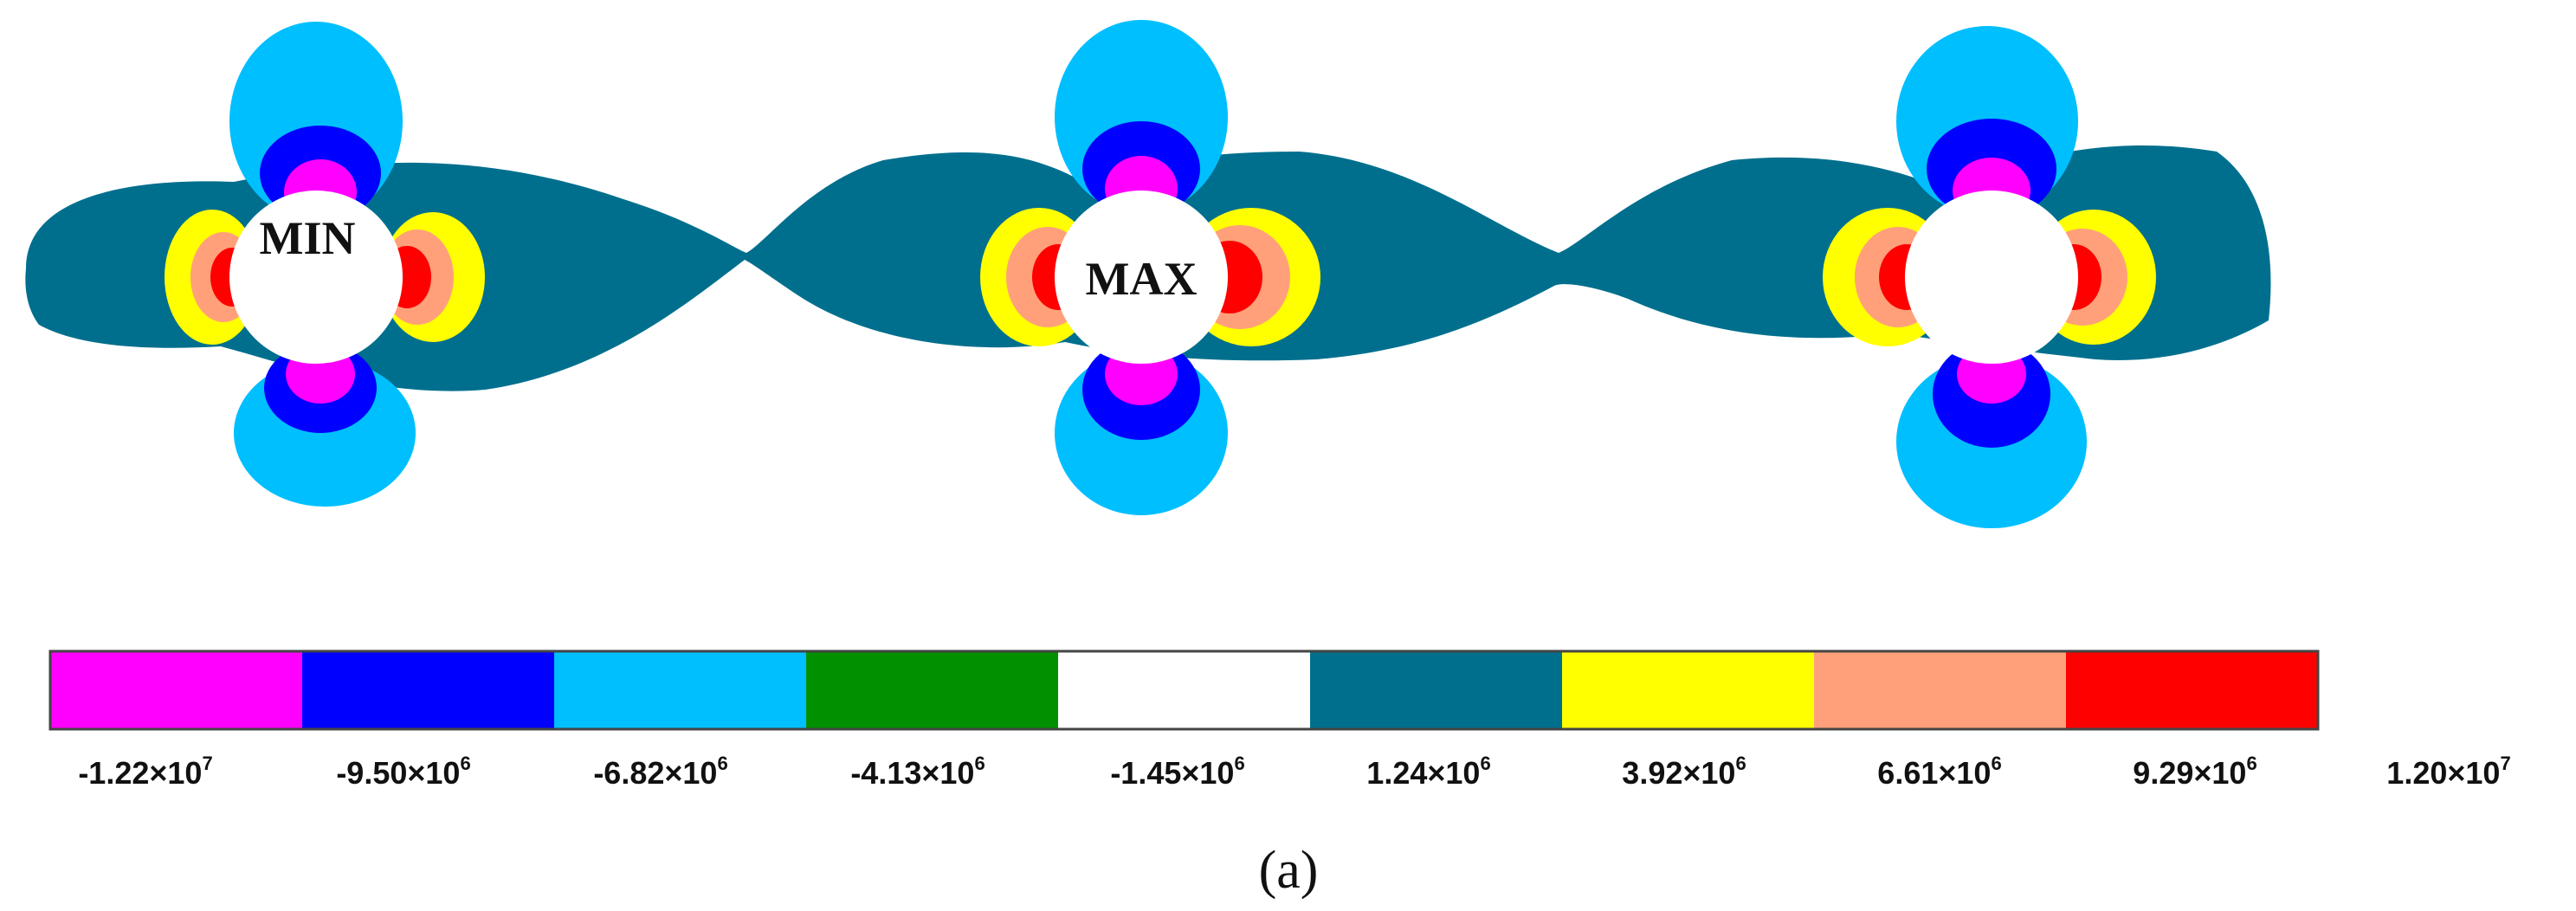 The width and height of the screenshot is (2576, 911). I want to click on hole-label-min: MIN, so click(308, 238).